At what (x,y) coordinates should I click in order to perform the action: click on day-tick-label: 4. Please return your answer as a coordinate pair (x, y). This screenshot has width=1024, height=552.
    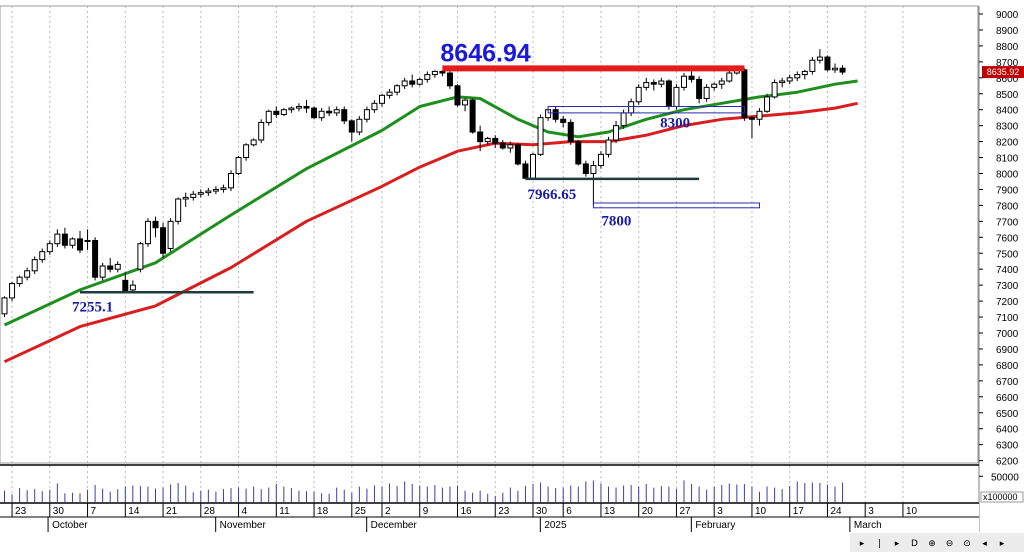
    Looking at the image, I should click on (245, 511).